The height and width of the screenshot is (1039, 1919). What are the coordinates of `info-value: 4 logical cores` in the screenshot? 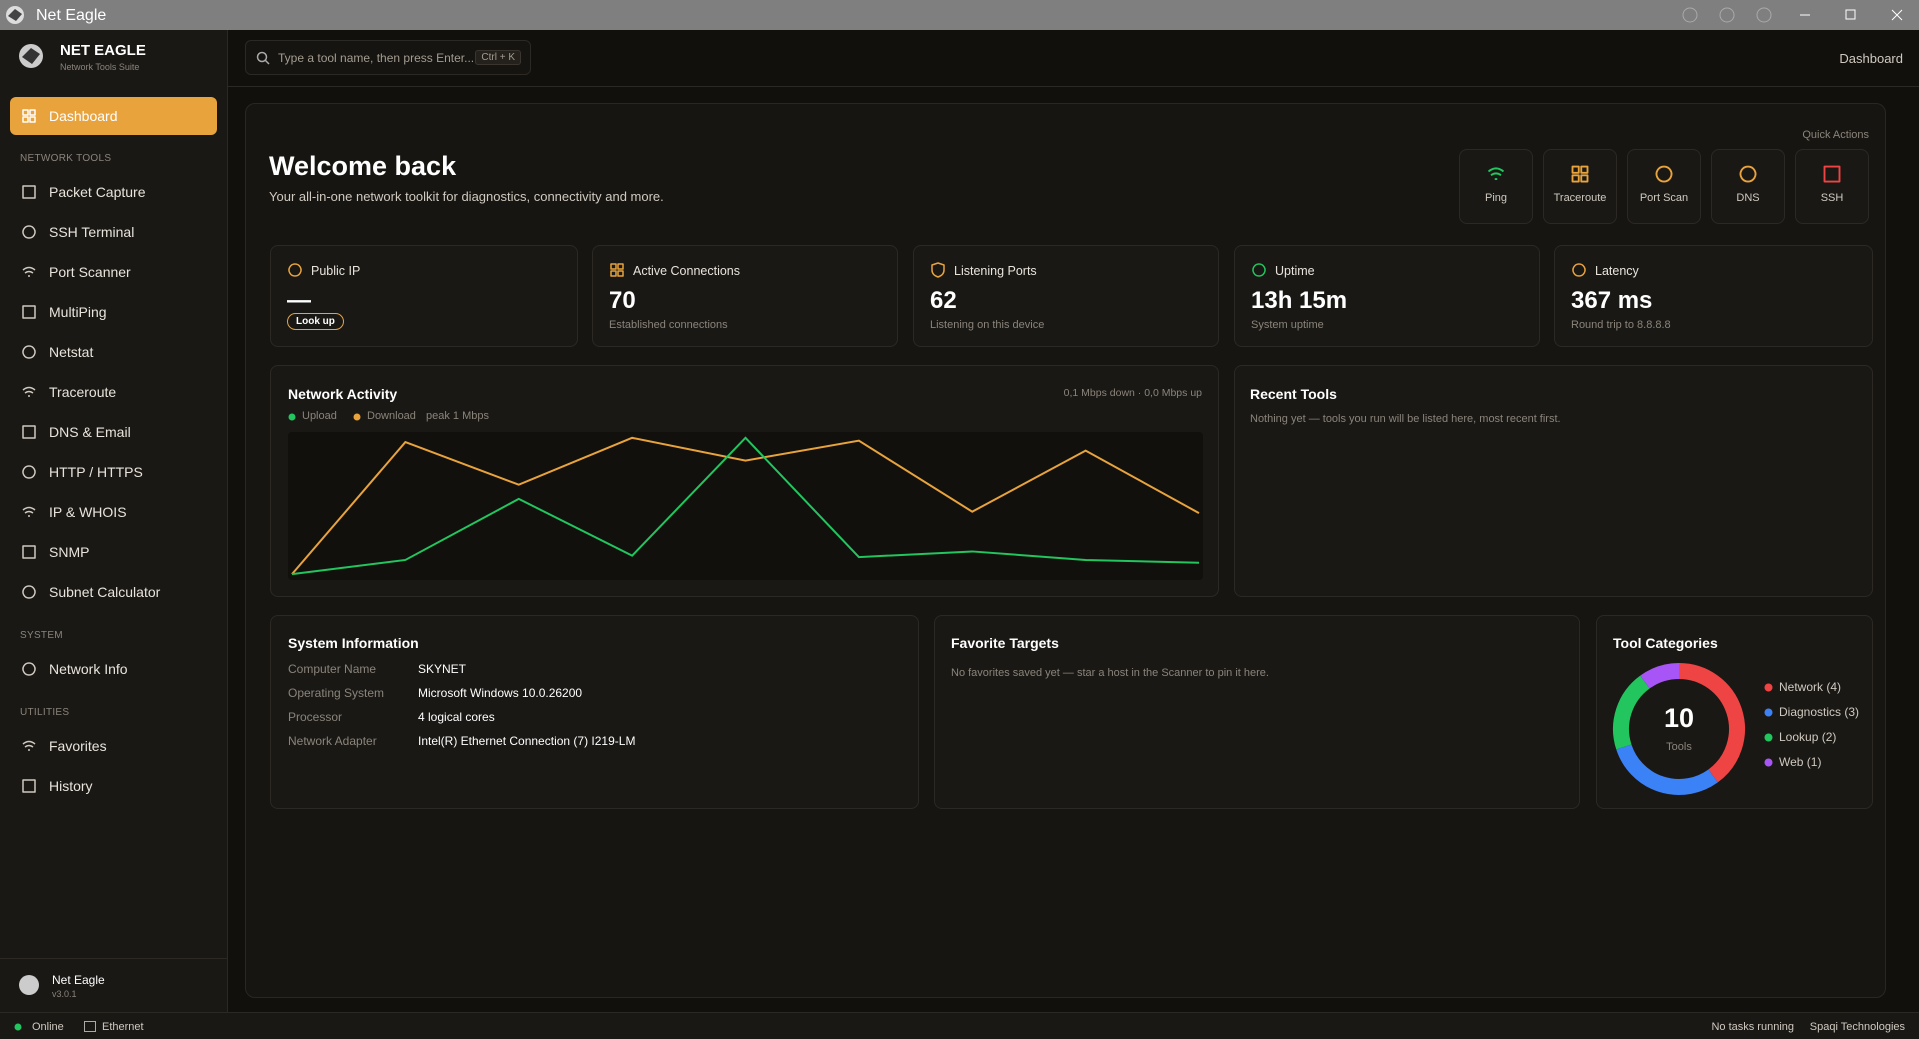 It's located at (456, 717).